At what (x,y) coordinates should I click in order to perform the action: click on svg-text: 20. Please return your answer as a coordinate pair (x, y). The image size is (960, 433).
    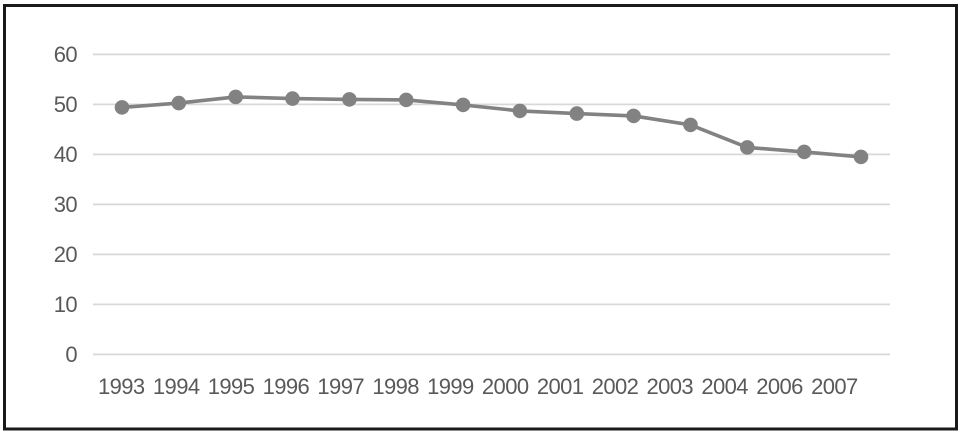
    Looking at the image, I should click on (66, 254).